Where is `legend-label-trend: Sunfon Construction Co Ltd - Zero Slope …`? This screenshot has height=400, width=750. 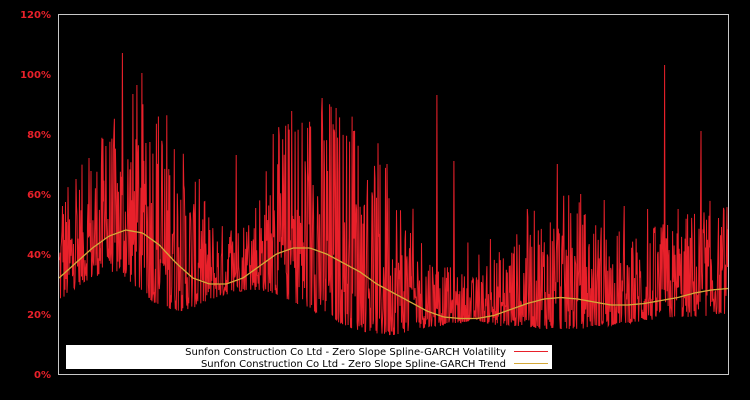 legend-label-trend: Sunfon Construction Co Ltd - Zero Slope … is located at coordinates (353, 364).